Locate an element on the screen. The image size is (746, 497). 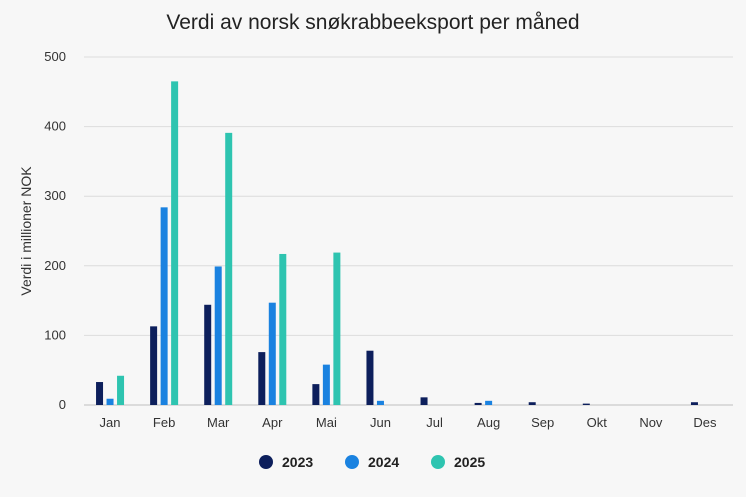
legend: 2023 2024 2025 is located at coordinates (372, 462).